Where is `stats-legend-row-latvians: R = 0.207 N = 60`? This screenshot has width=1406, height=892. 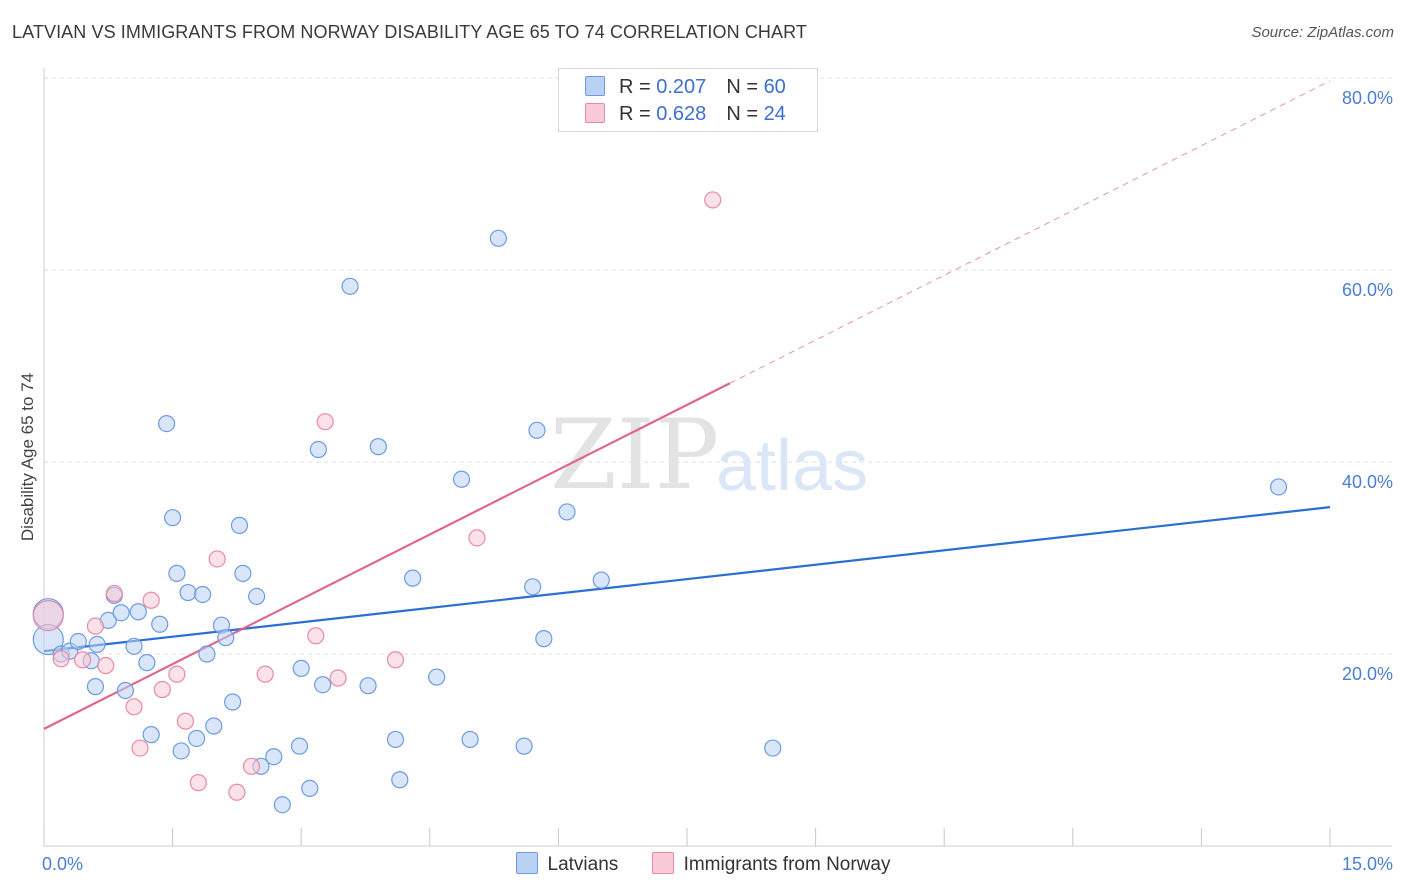 stats-legend-row-latvians: R = 0.207 N = 60 is located at coordinates (685, 87).